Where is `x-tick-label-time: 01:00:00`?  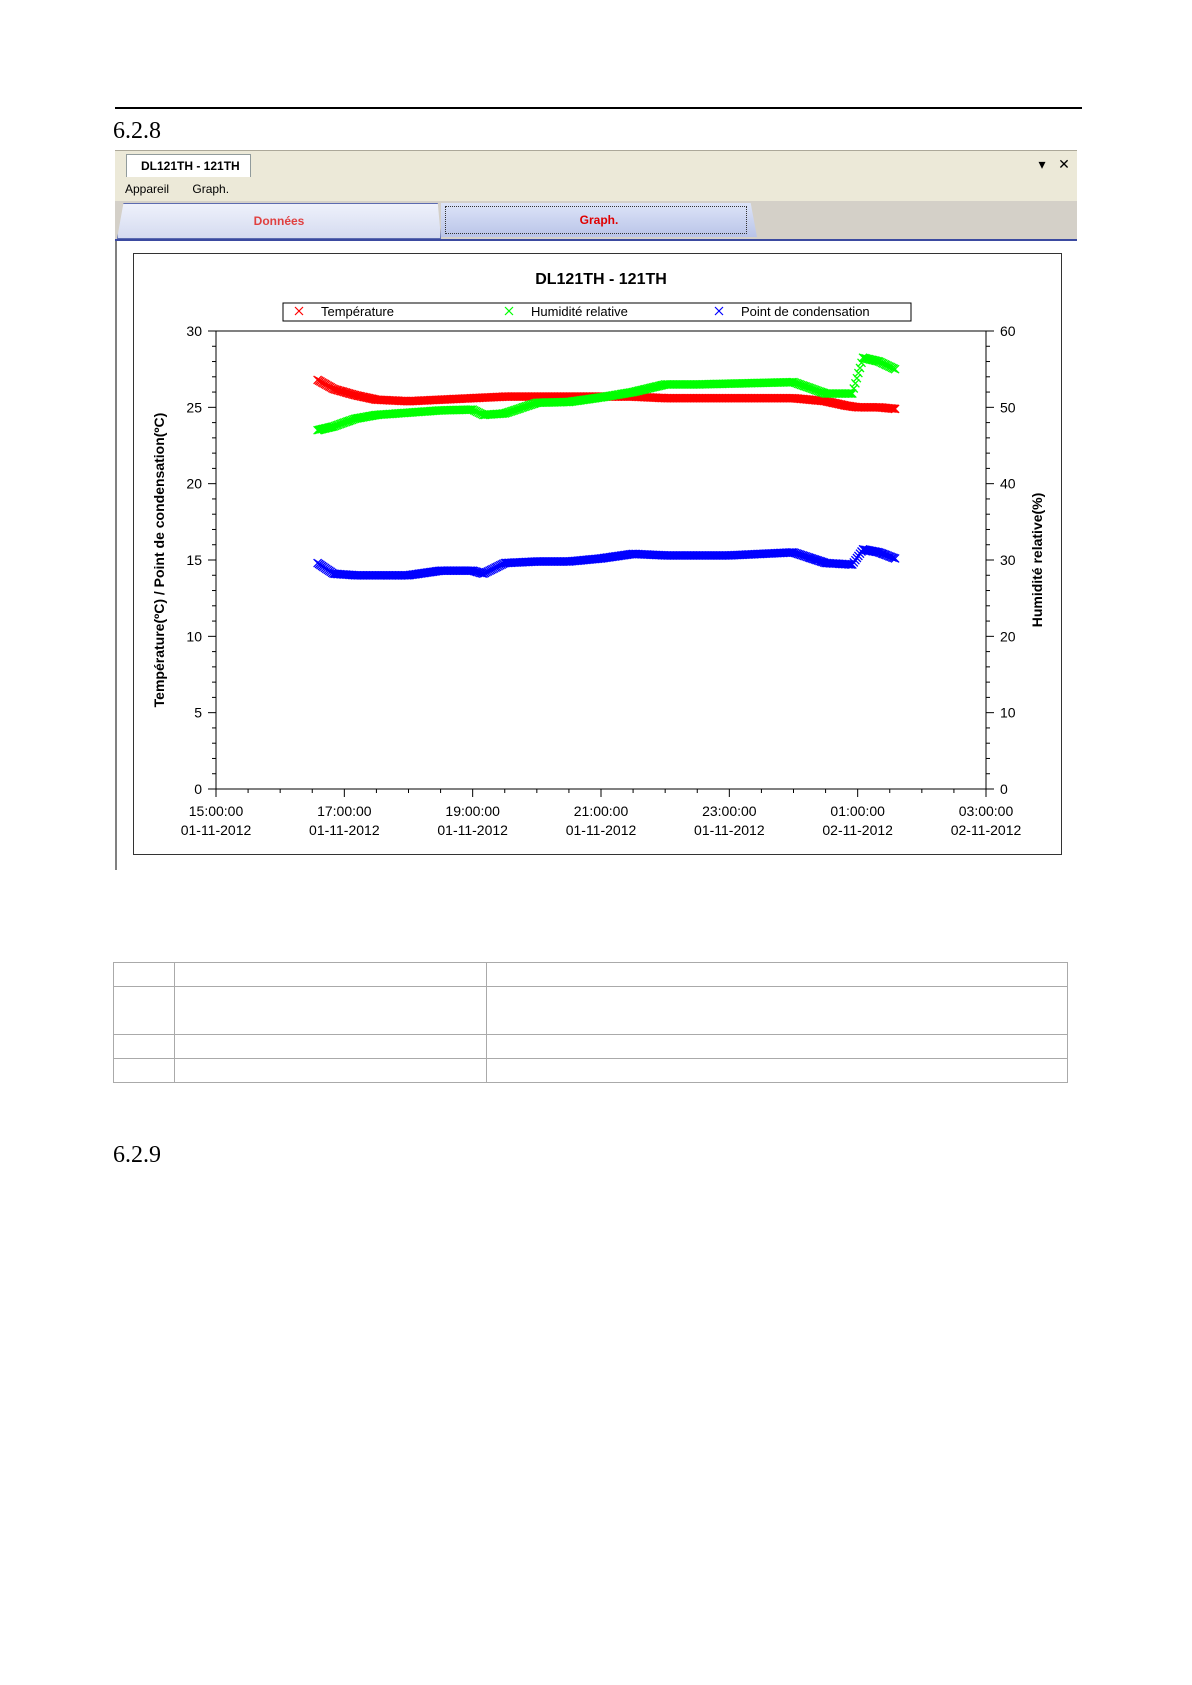 x-tick-label-time: 01:00:00 is located at coordinates (857, 811).